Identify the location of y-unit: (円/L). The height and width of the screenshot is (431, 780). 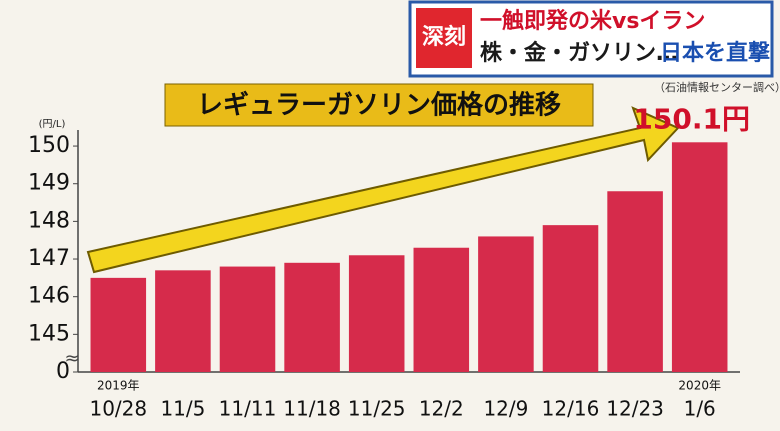
(52, 124).